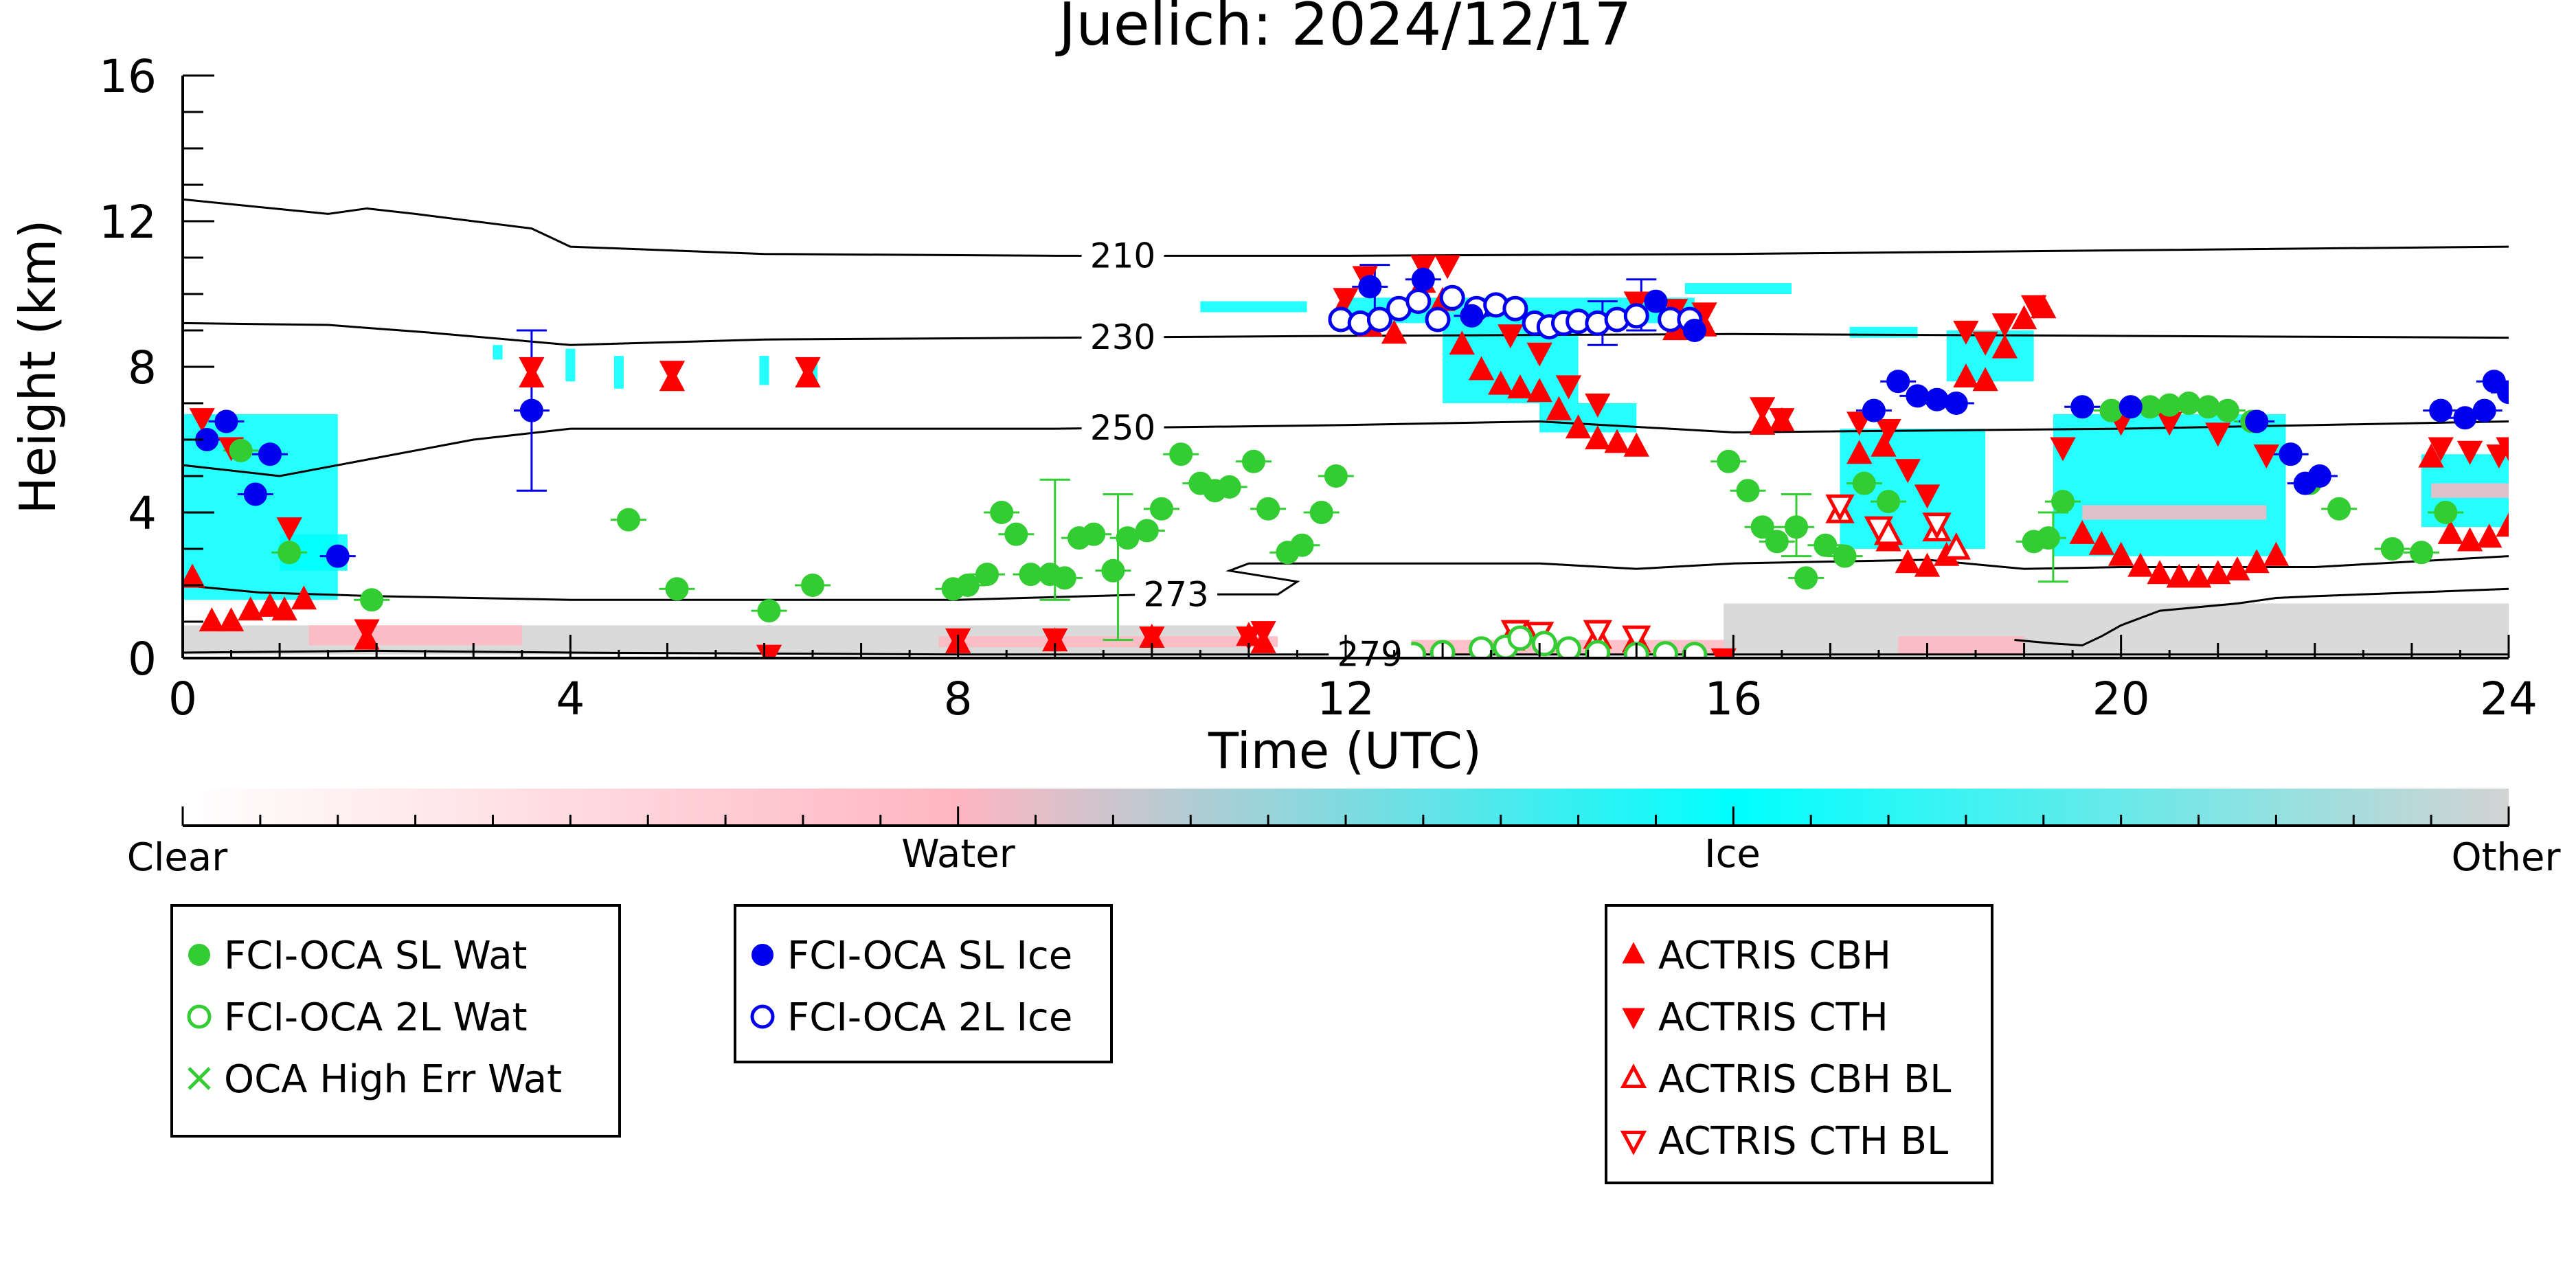 The height and width of the screenshot is (1288, 2576). What do you see at coordinates (1370, 655) in the screenshot?
I see `isotherm-label-279: 279` at bounding box center [1370, 655].